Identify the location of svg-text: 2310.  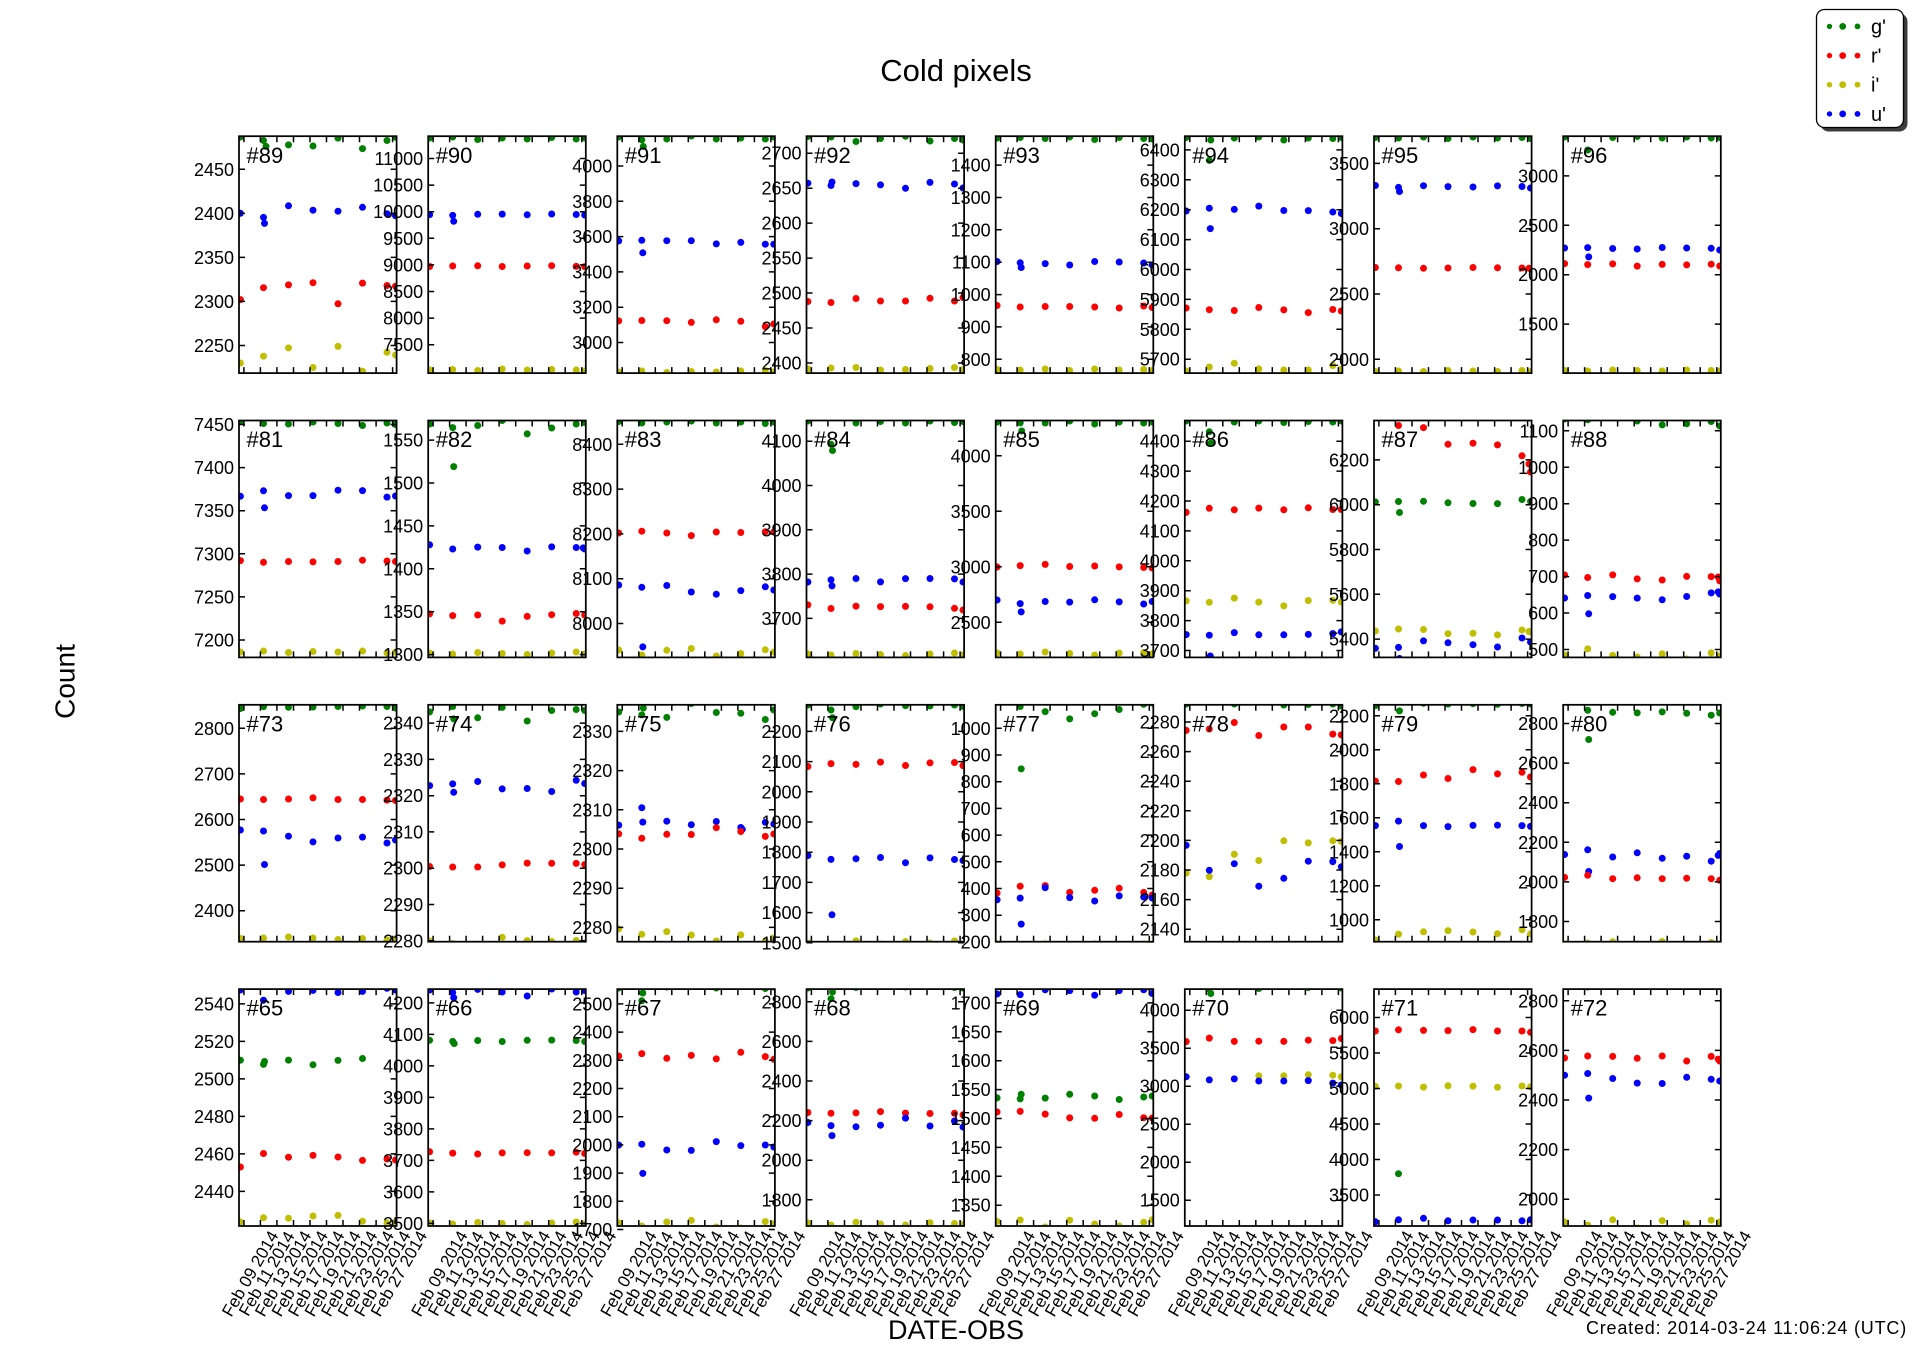
(592, 810).